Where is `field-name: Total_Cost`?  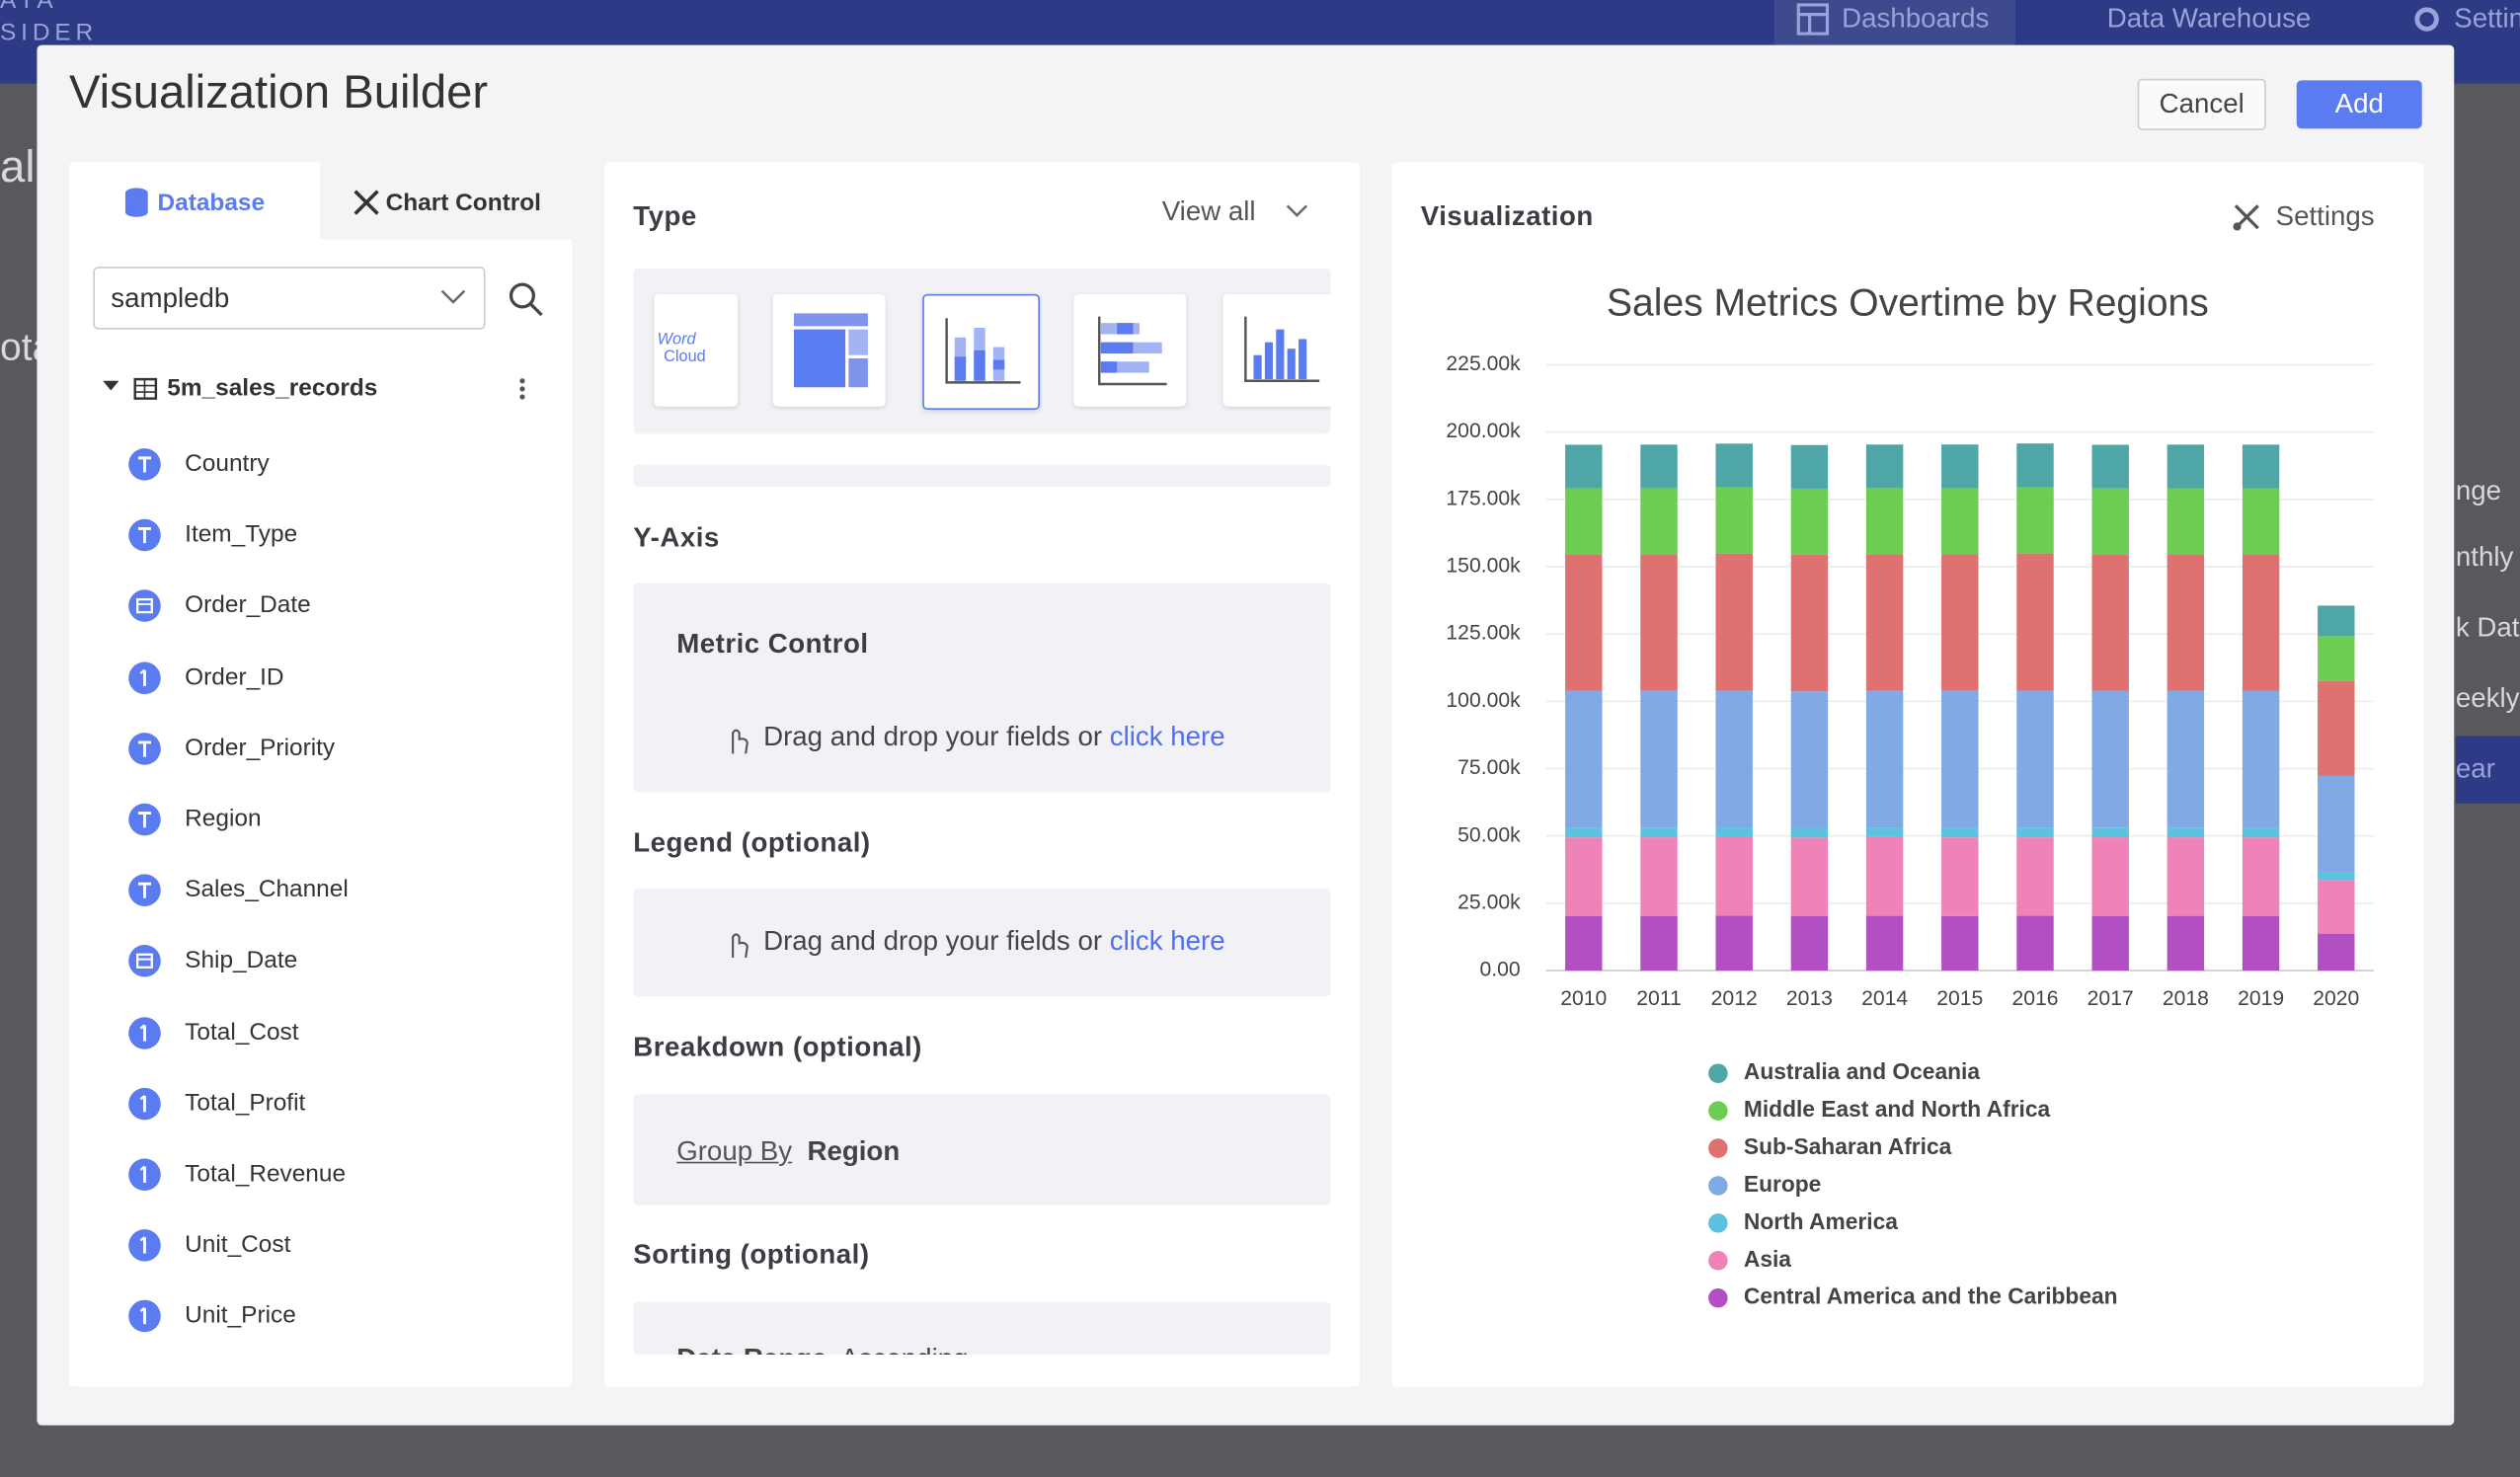 field-name: Total_Cost is located at coordinates (241, 1032).